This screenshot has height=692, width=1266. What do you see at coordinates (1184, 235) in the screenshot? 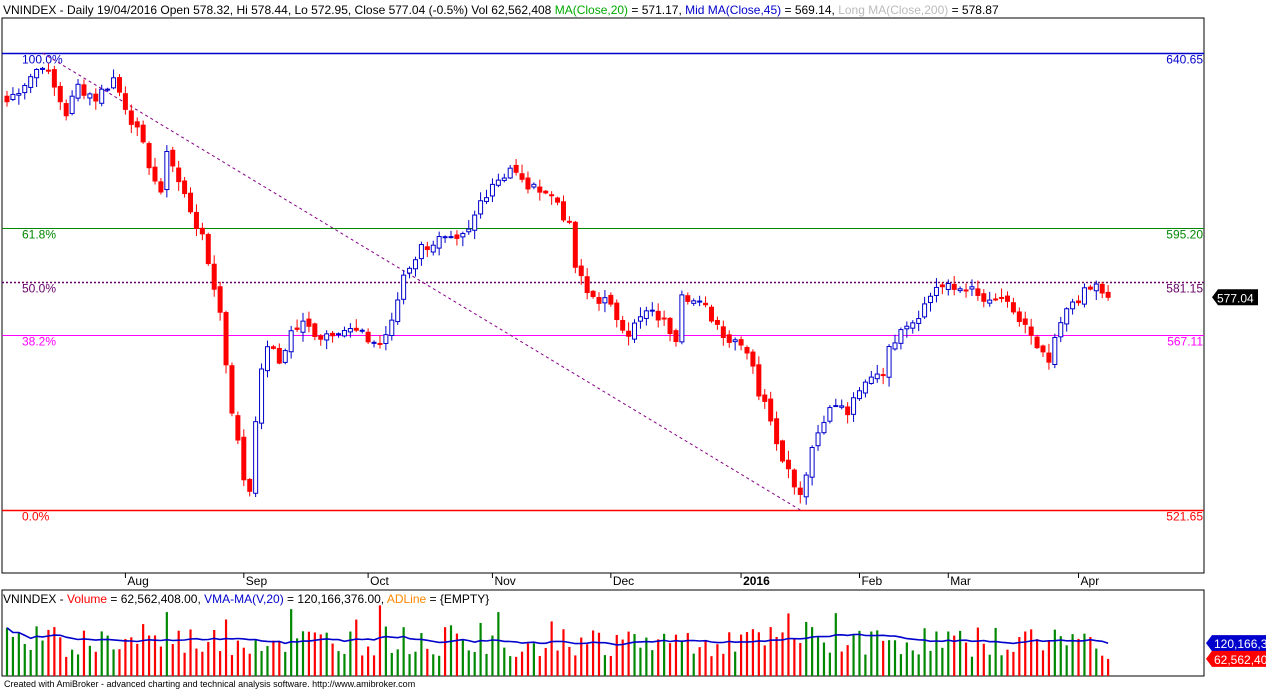
I see `fib-value-label-61-8: 595.20` at bounding box center [1184, 235].